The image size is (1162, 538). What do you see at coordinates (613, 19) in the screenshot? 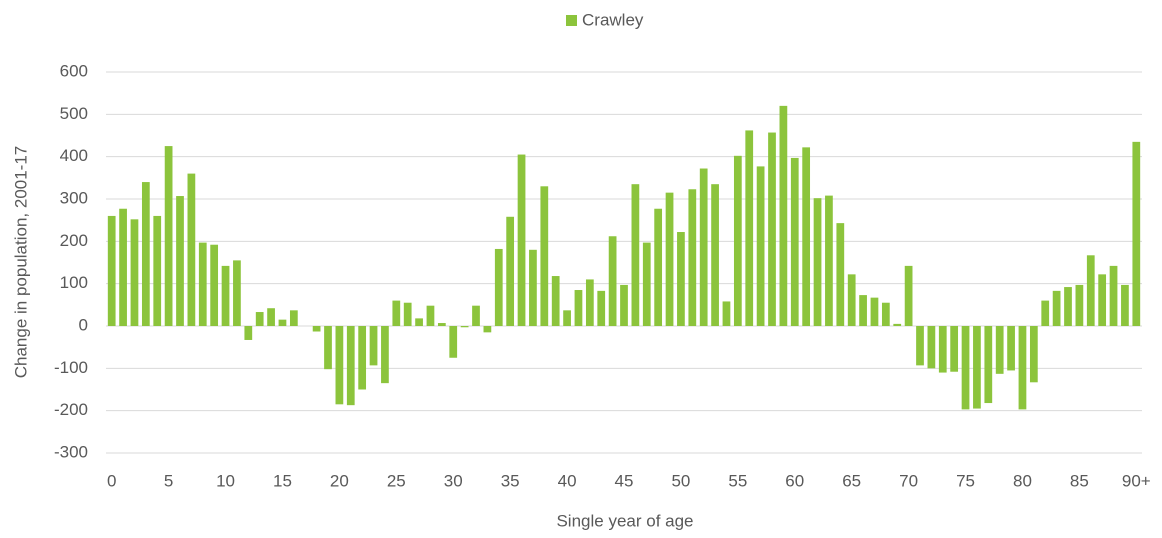
I see `legend-label: Crawley` at bounding box center [613, 19].